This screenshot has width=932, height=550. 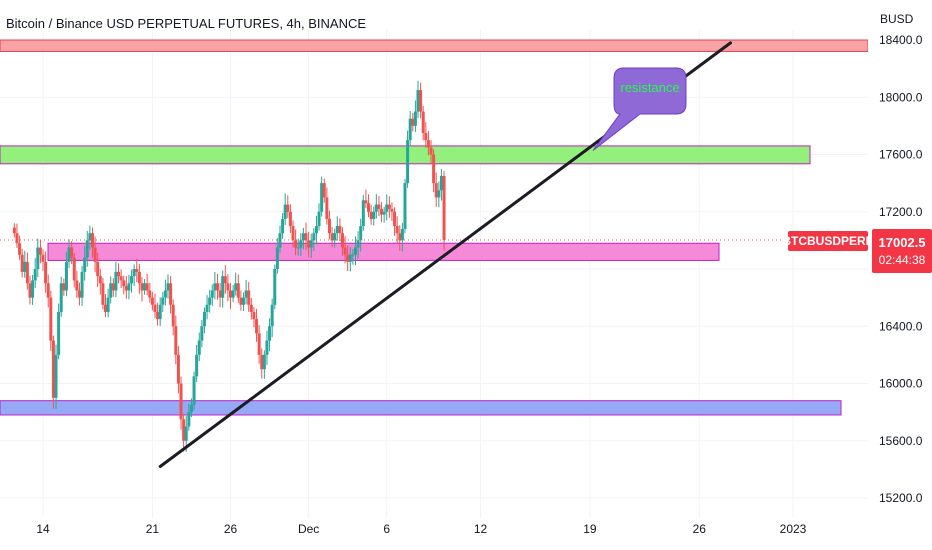 What do you see at coordinates (902, 251) in the screenshot?
I see `last-price-badge: 17002.5 02:44:38` at bounding box center [902, 251].